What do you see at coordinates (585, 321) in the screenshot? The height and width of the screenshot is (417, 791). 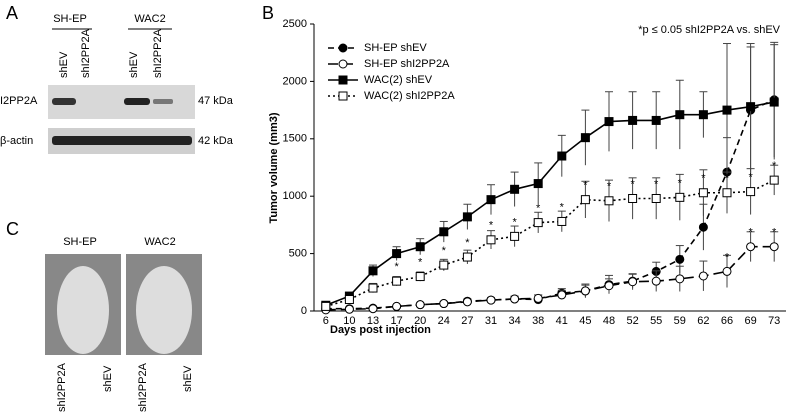 I see `x-tick-label: 45` at bounding box center [585, 321].